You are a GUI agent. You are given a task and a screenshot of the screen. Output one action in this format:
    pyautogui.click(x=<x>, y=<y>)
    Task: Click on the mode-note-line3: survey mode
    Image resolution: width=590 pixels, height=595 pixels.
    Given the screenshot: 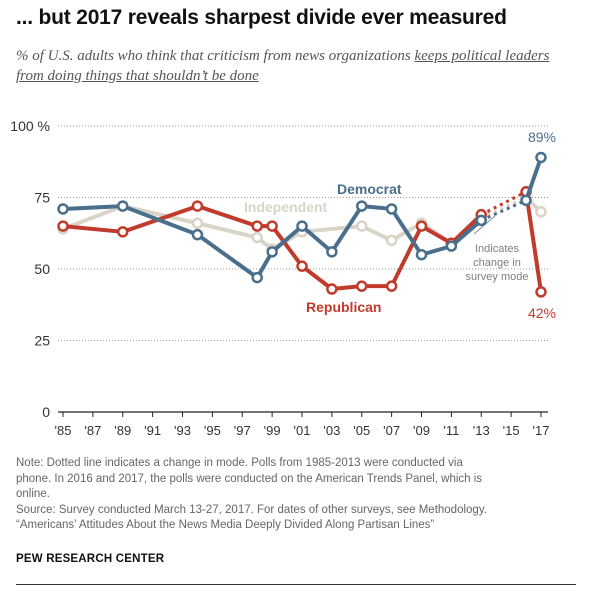 What is the action you would take?
    pyautogui.click(x=497, y=277)
    